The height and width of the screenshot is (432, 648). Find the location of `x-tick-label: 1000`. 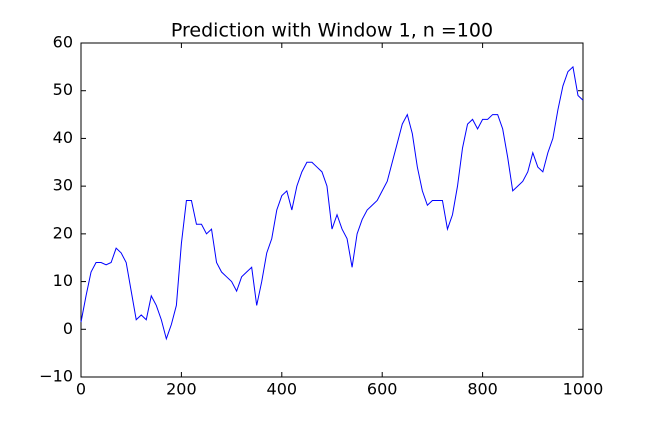

x-tick-label: 1000 is located at coordinates (583, 389).